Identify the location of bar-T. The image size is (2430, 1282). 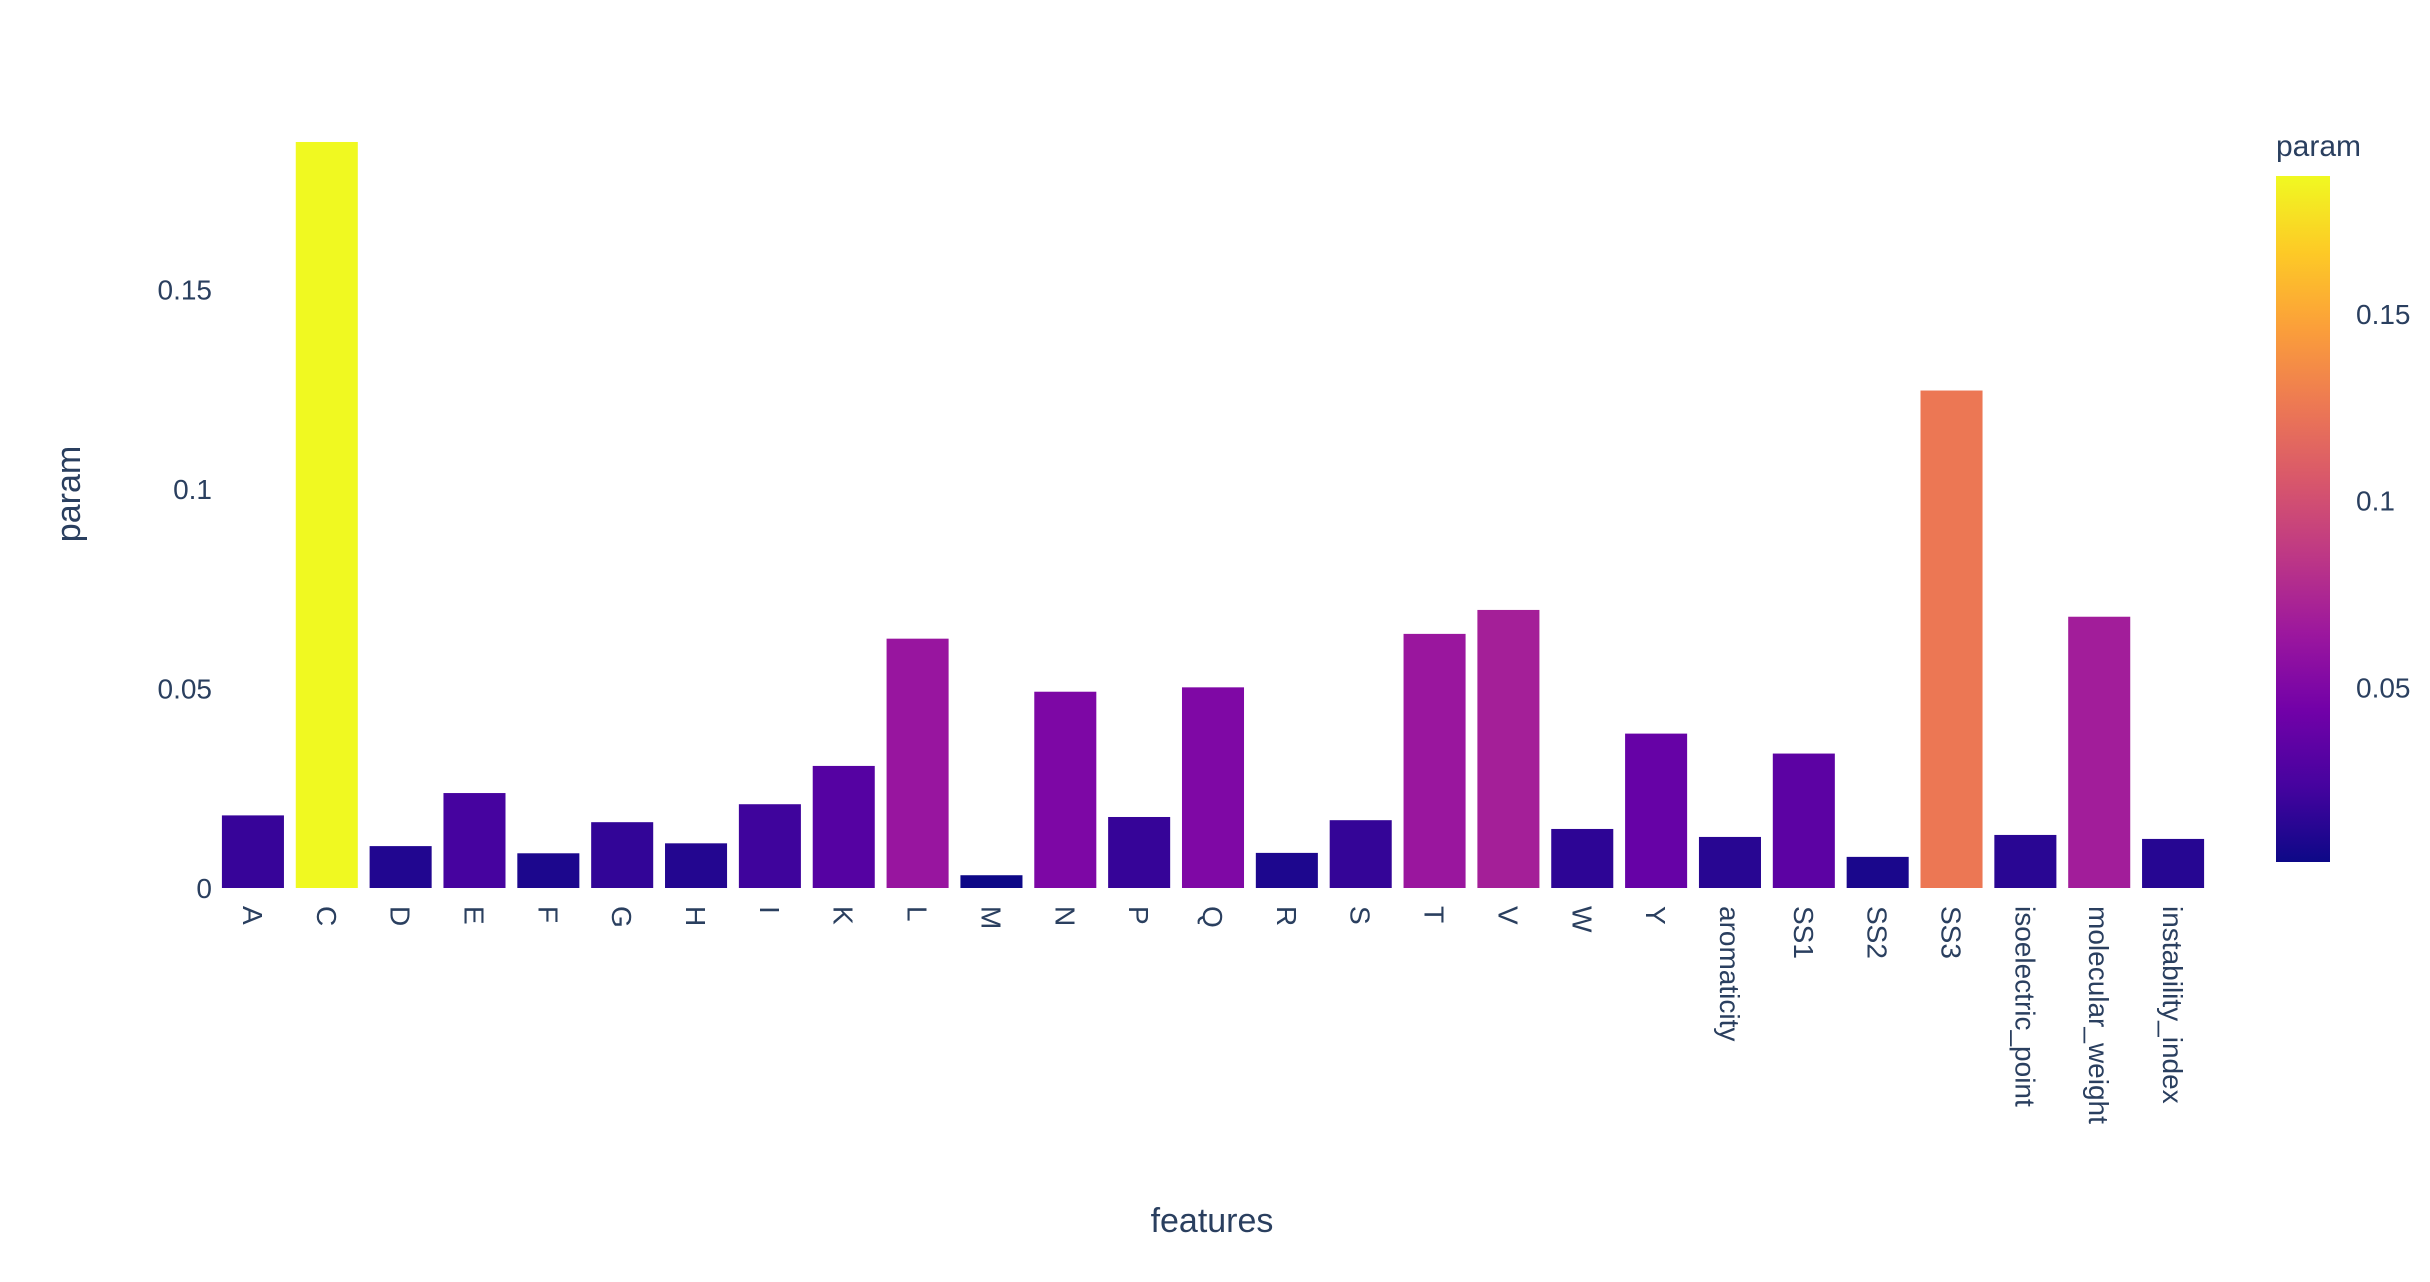
(1434, 760).